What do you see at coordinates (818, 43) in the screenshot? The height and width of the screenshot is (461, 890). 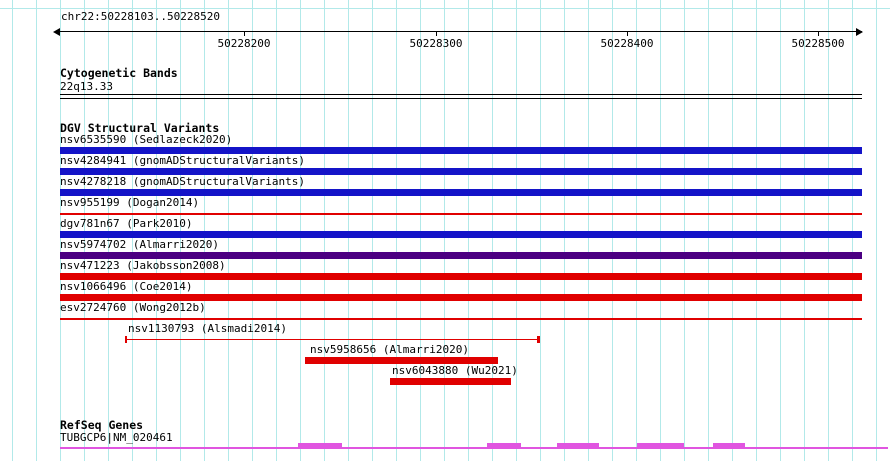 I see `ruler-tick-label: 50228500` at bounding box center [818, 43].